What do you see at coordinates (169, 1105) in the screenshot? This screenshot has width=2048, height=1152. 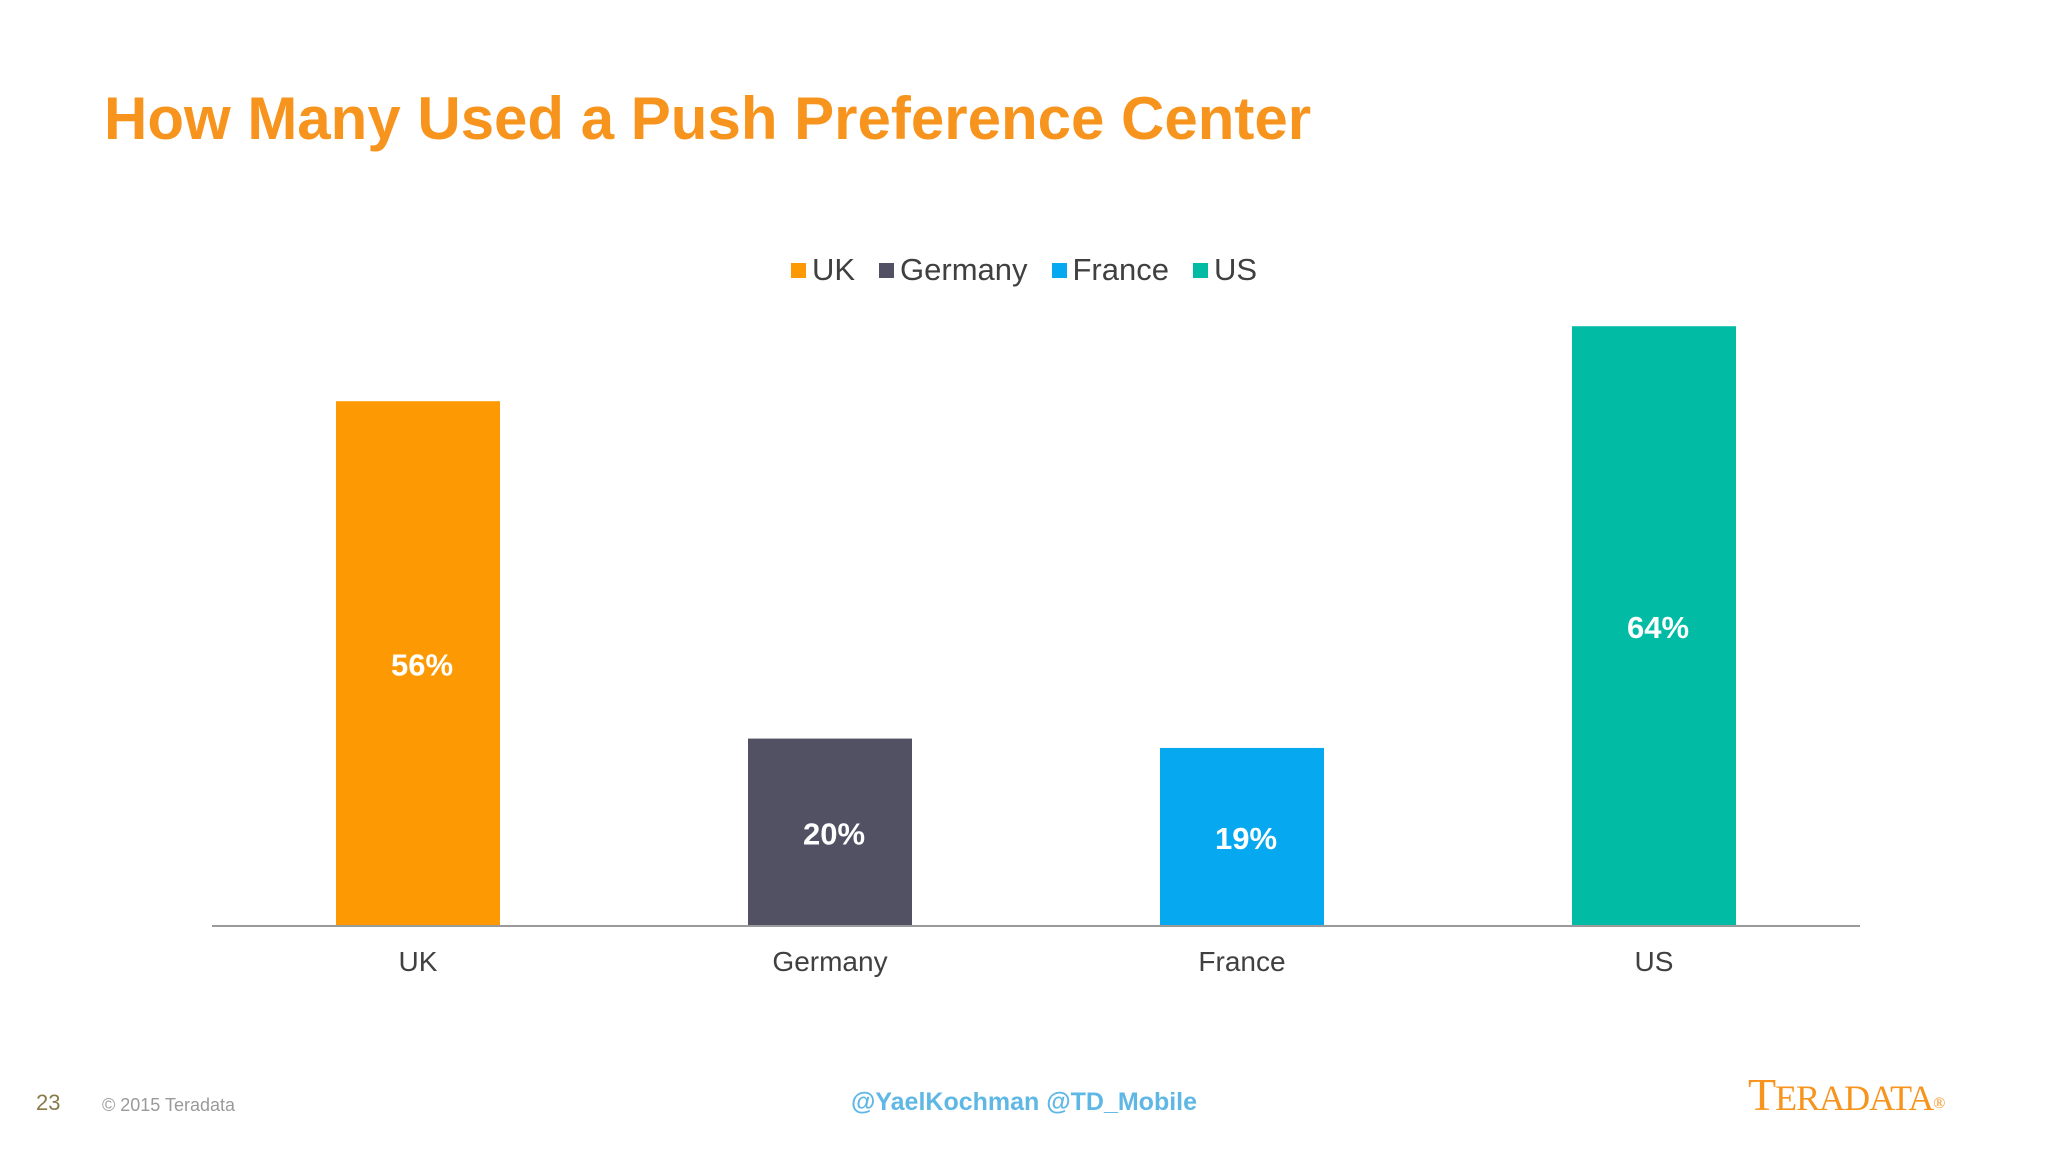 I see `copyright-text: © 2015 Teradata` at bounding box center [169, 1105].